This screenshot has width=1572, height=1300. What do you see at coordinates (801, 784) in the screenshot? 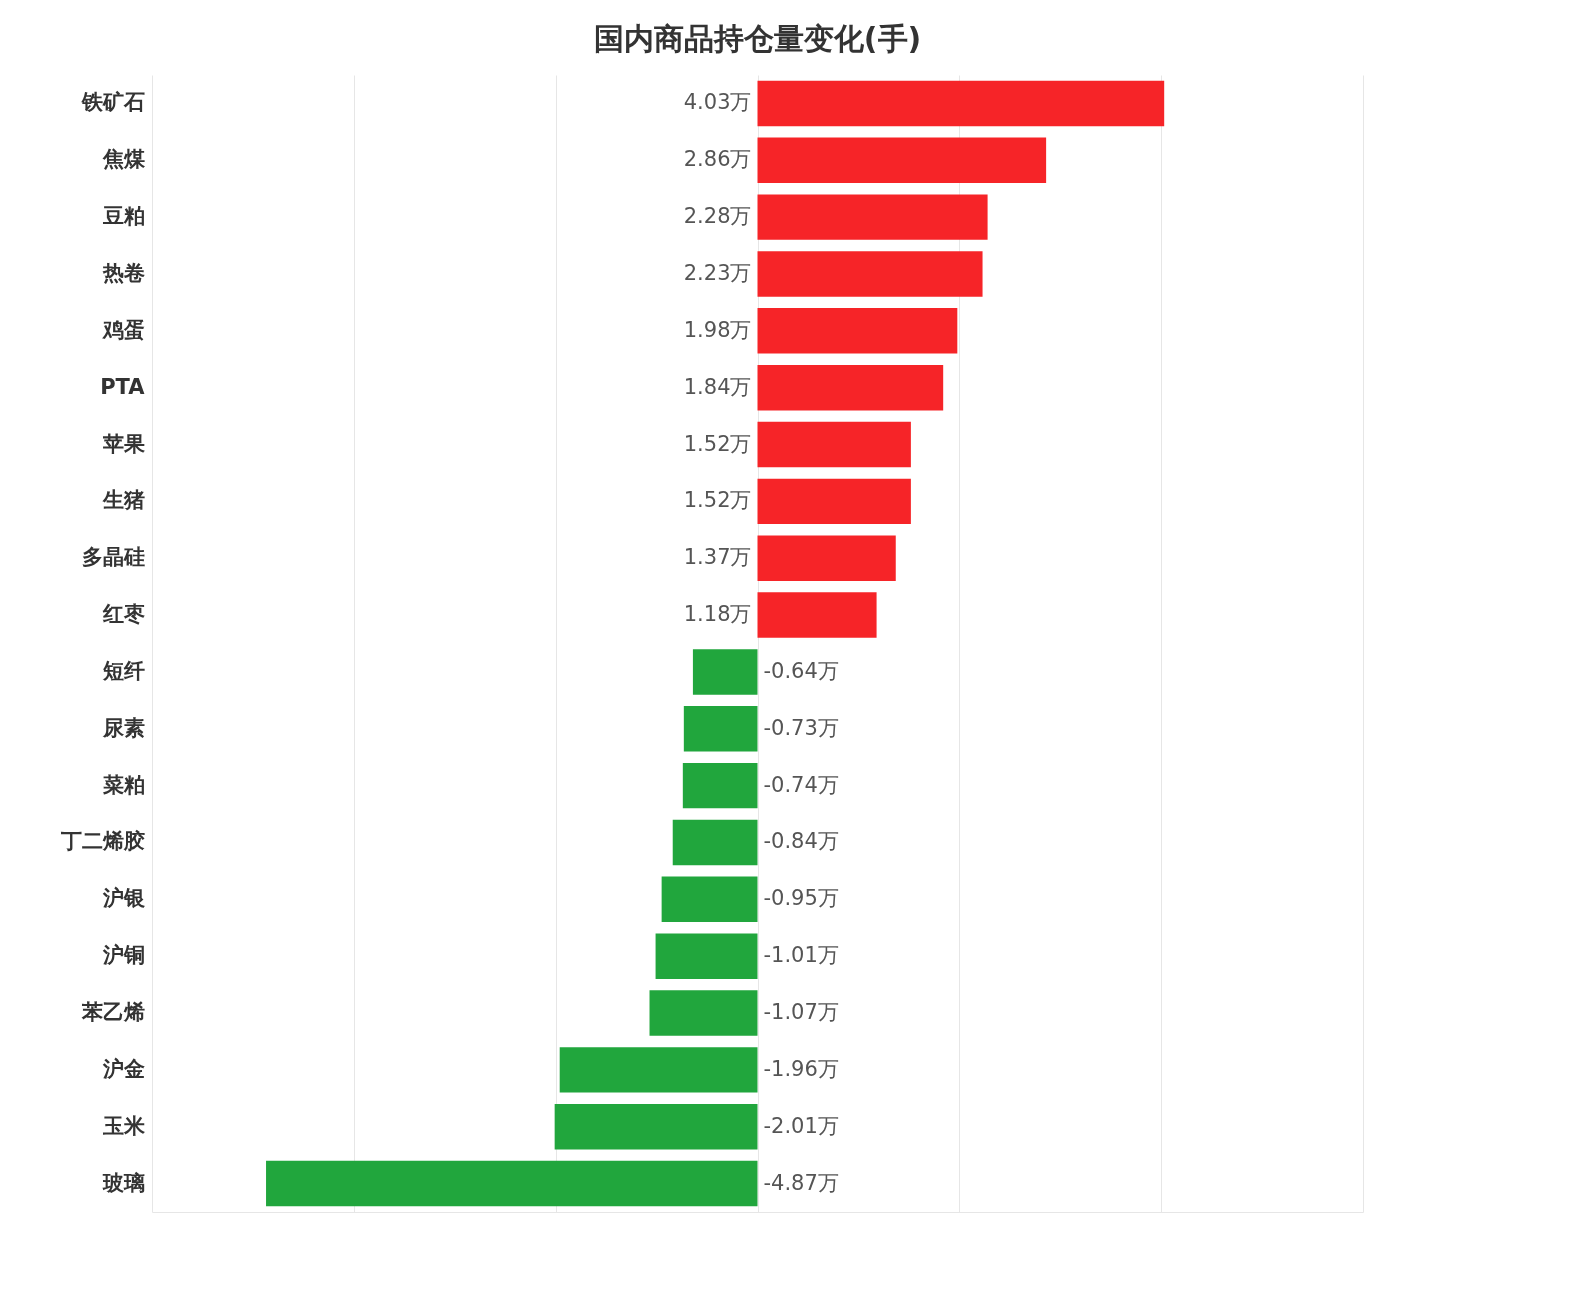
I see `data-label: -0.74万` at bounding box center [801, 784].